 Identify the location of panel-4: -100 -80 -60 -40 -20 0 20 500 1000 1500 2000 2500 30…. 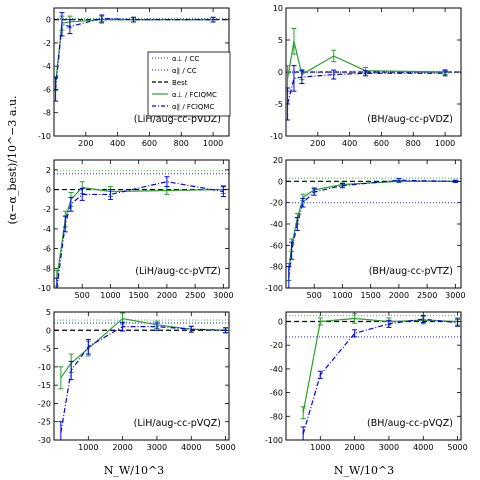
(365, 228).